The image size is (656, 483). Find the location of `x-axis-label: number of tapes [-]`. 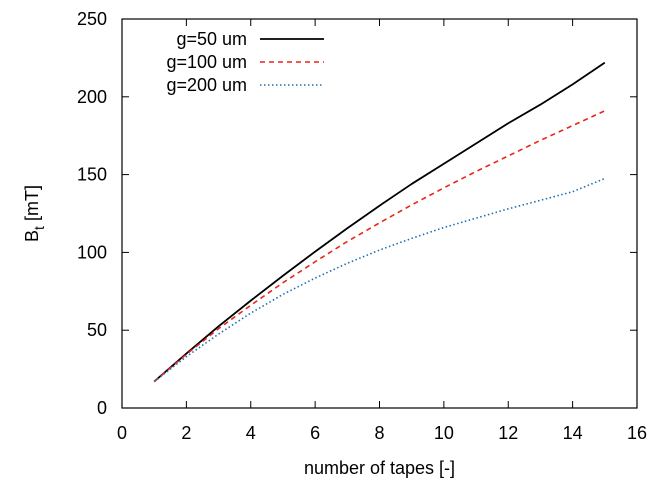

x-axis-label: number of tapes [-] is located at coordinates (379, 468).